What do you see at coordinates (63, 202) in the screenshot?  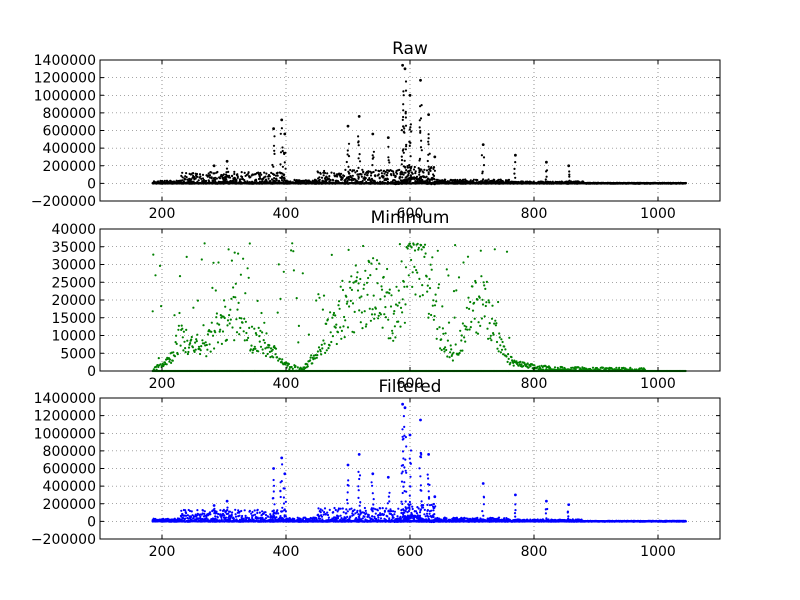 I see `y-tick-label: −200000` at bounding box center [63, 202].